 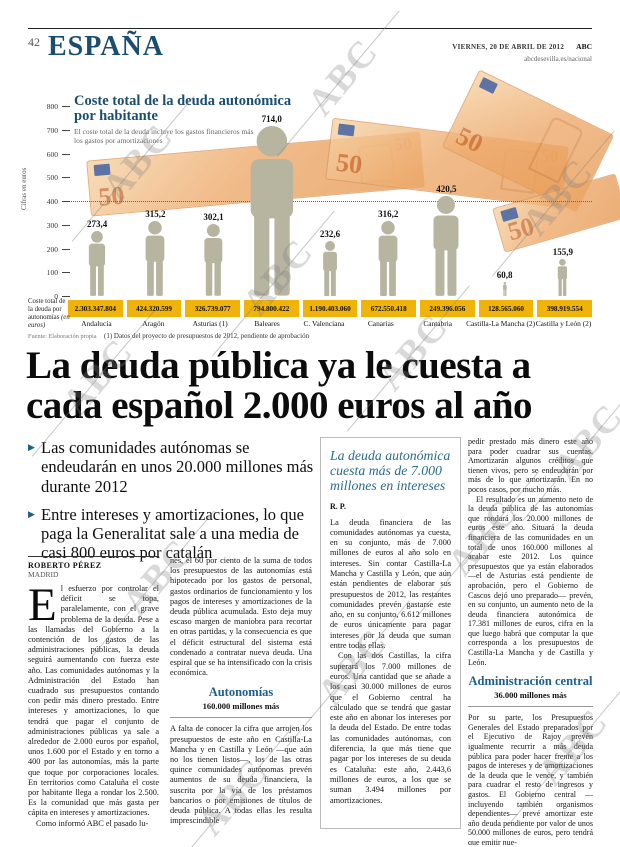 I want to click on chart-column-5: 316,2, so click(x=388, y=201).